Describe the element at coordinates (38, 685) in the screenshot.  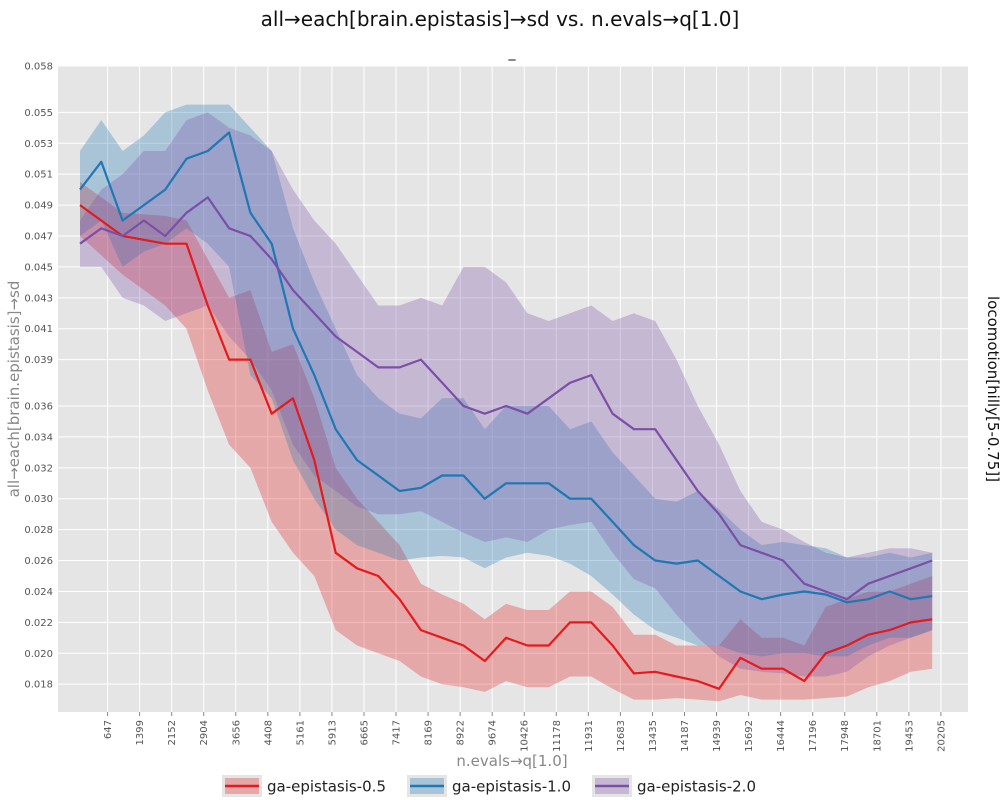
I see `y-tick-label: 0.018` at that location.